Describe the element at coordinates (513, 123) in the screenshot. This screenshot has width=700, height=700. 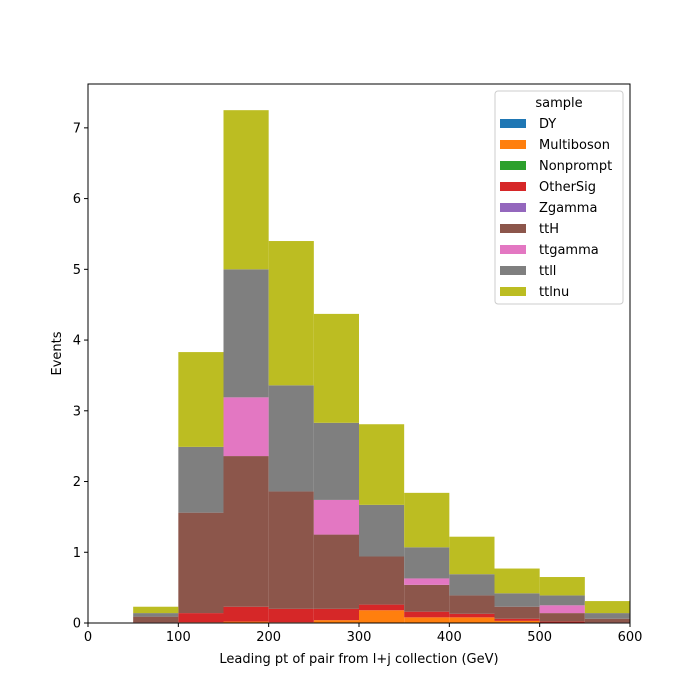
I see `legend-swatch-dy` at that location.